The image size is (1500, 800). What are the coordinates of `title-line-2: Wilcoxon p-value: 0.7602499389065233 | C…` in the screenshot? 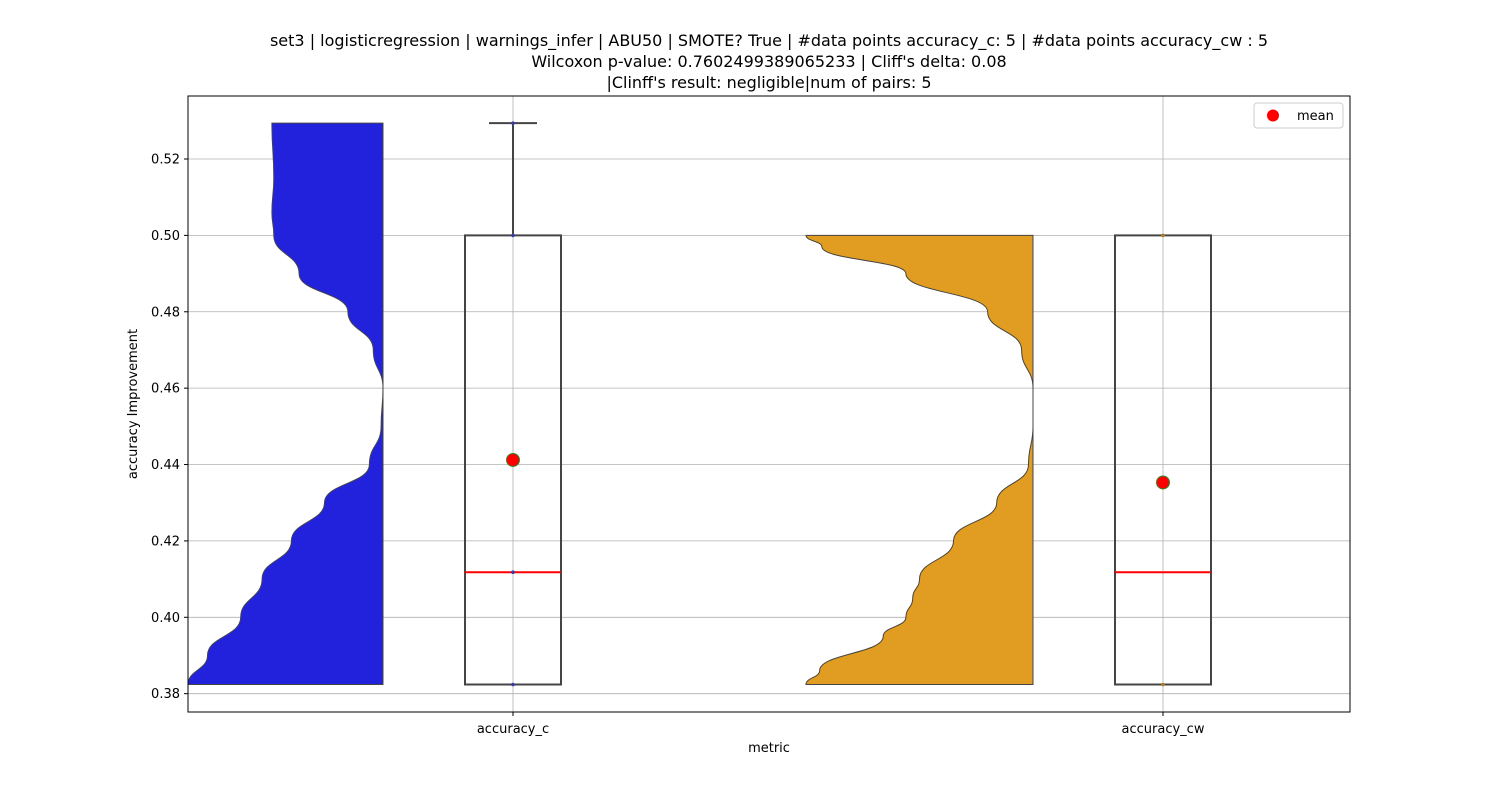 It's located at (768, 61).